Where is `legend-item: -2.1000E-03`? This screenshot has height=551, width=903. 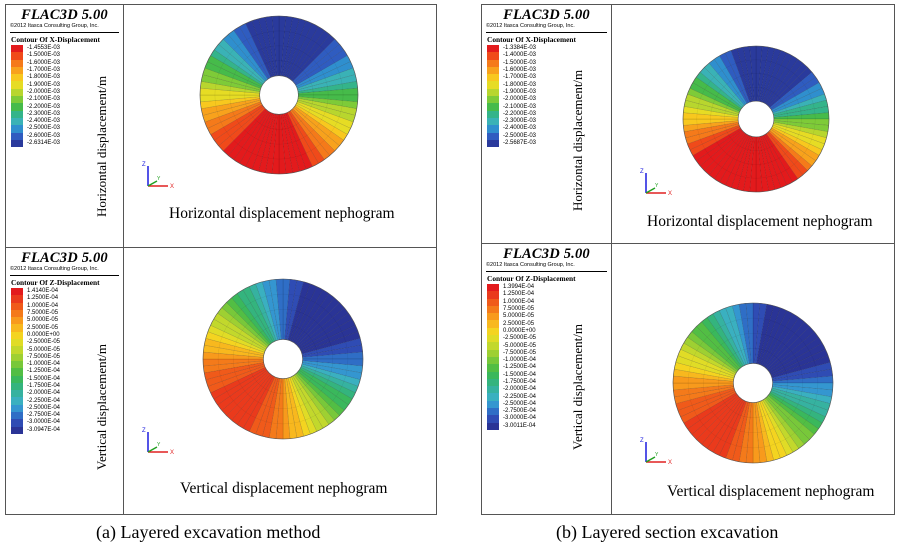
legend-item: -2.1000E-03 is located at coordinates (67, 100).